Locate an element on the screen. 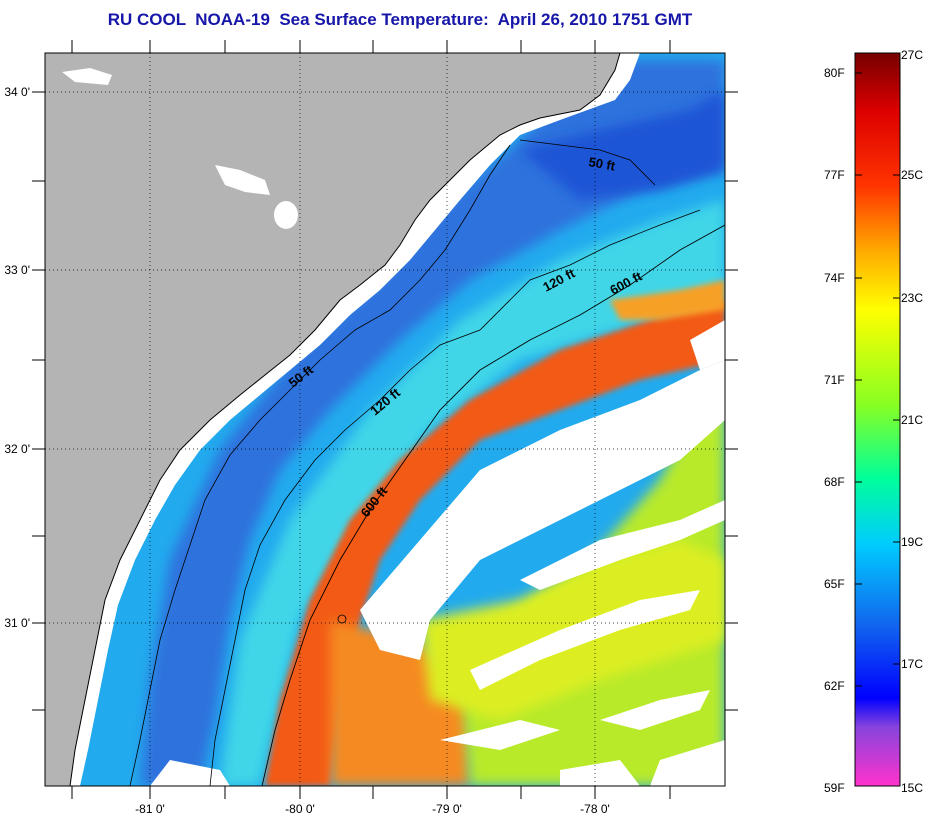  lon-label: -78 0' is located at coordinates (595, 809).